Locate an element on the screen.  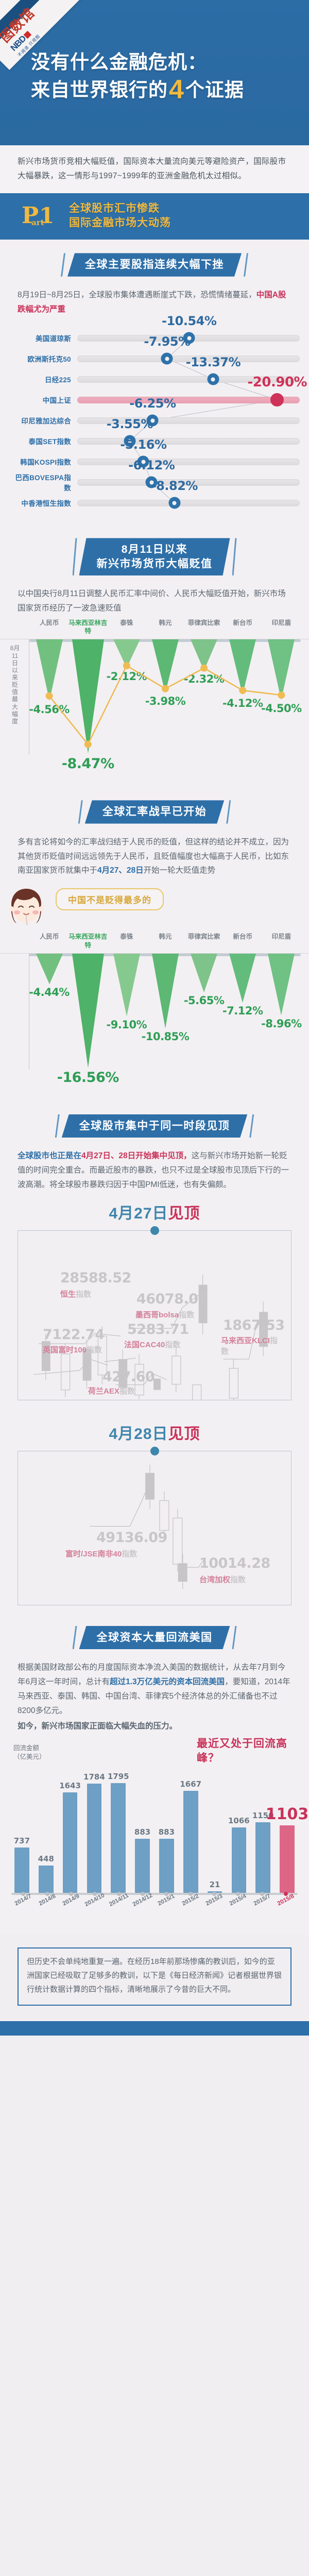
currency-label: 新台币 is located at coordinates (243, 622).